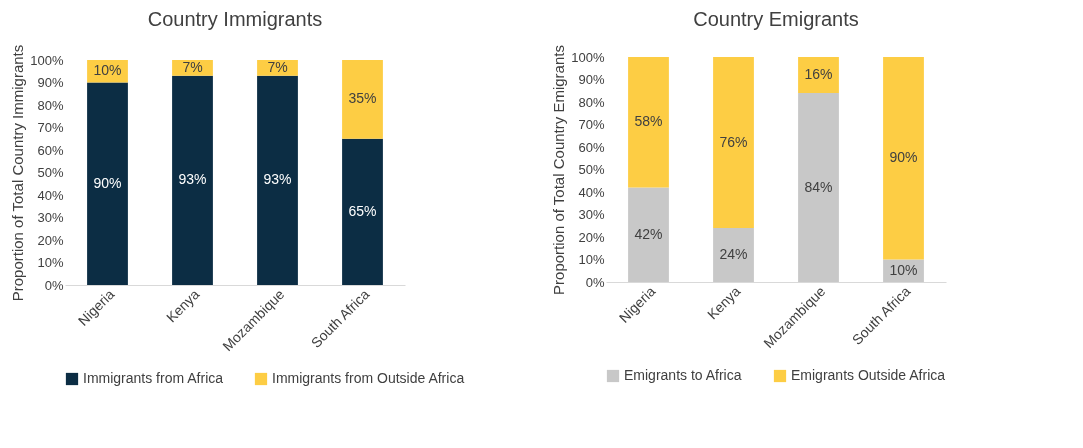 The height and width of the screenshot is (448, 1083). I want to click on legend-label: Immigrants from Outside Africa, so click(368, 378).